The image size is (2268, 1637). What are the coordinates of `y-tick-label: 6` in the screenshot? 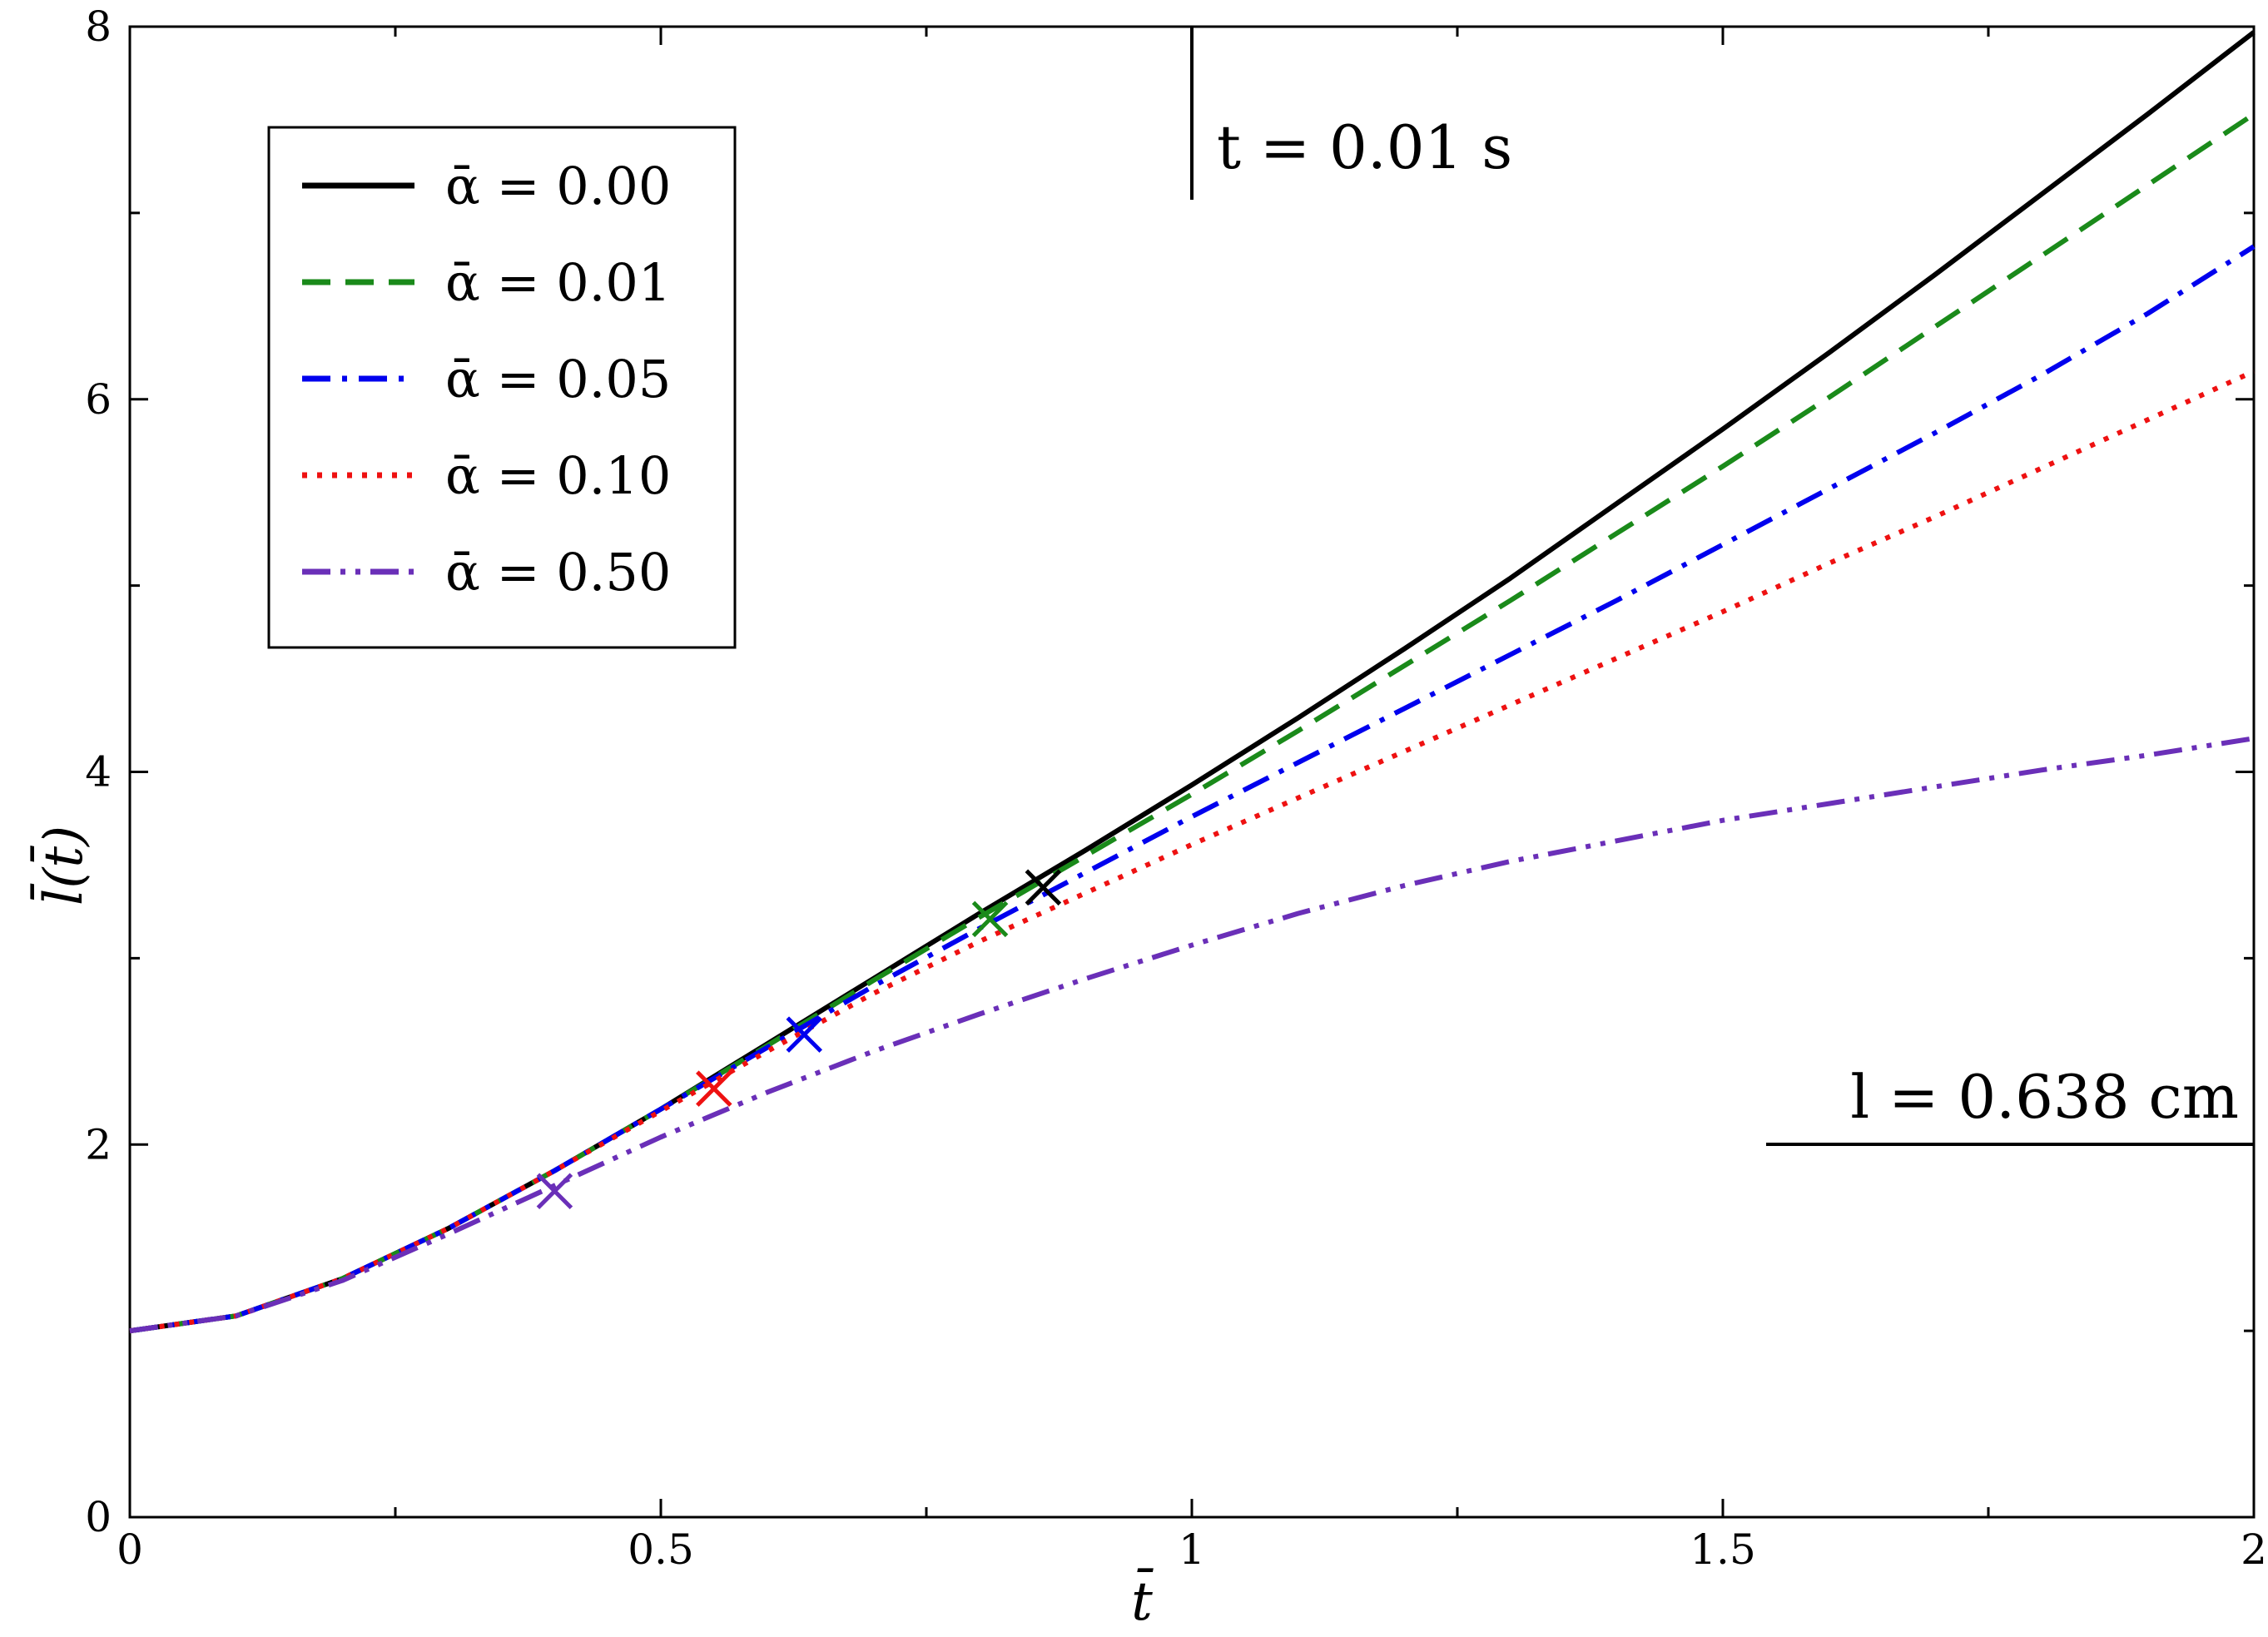 It's located at (98, 399).